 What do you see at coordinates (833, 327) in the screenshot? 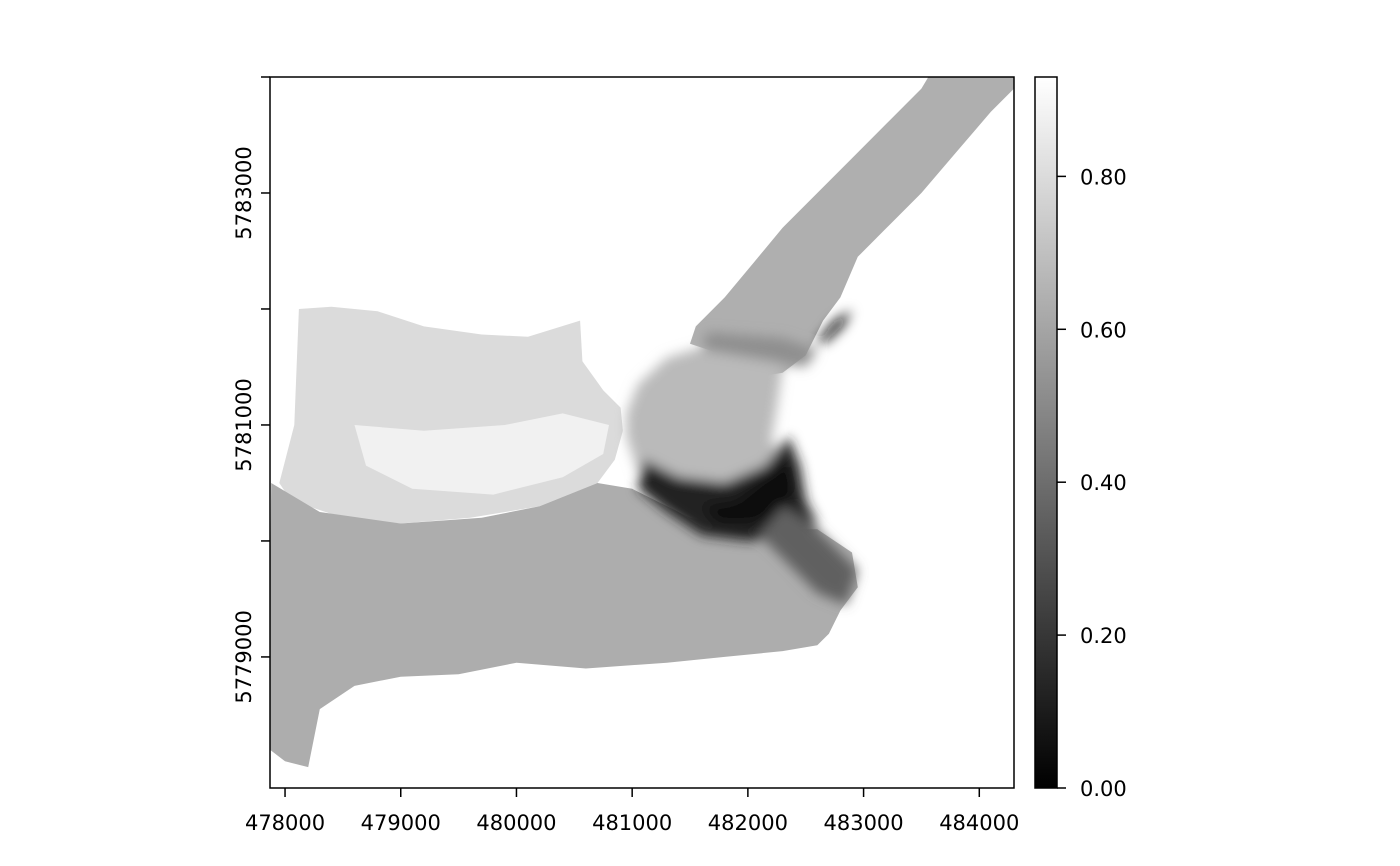
I see `raster-region-north-spur` at bounding box center [833, 327].